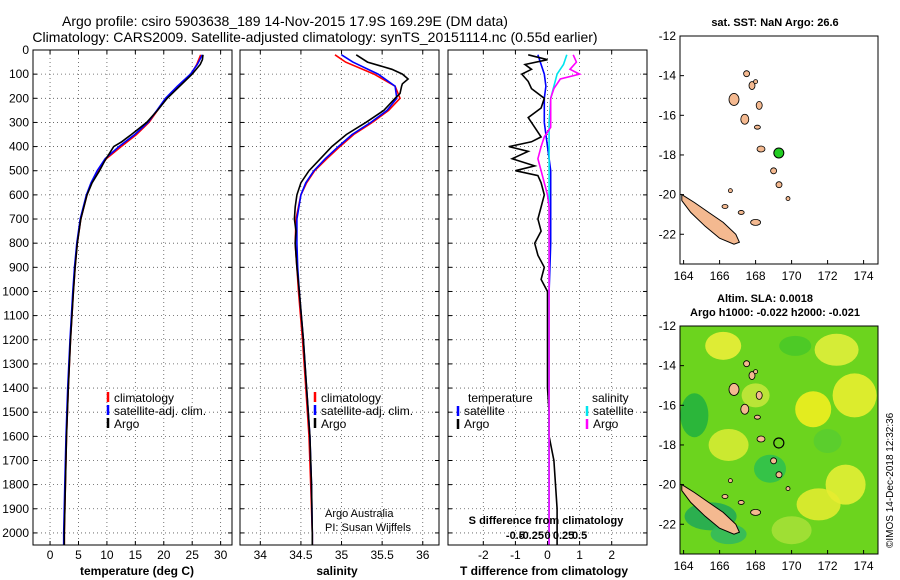 The width and height of the screenshot is (900, 580). What do you see at coordinates (779, 150) in the screenshot?
I see `map-top-frame` at bounding box center [779, 150].